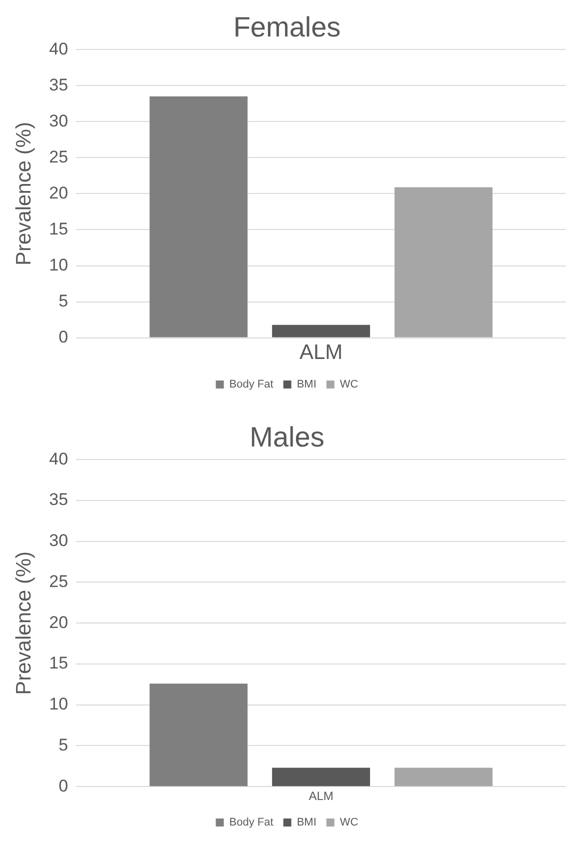 The width and height of the screenshot is (582, 842). What do you see at coordinates (287, 27) in the screenshot?
I see `chart-title: Females` at bounding box center [287, 27].